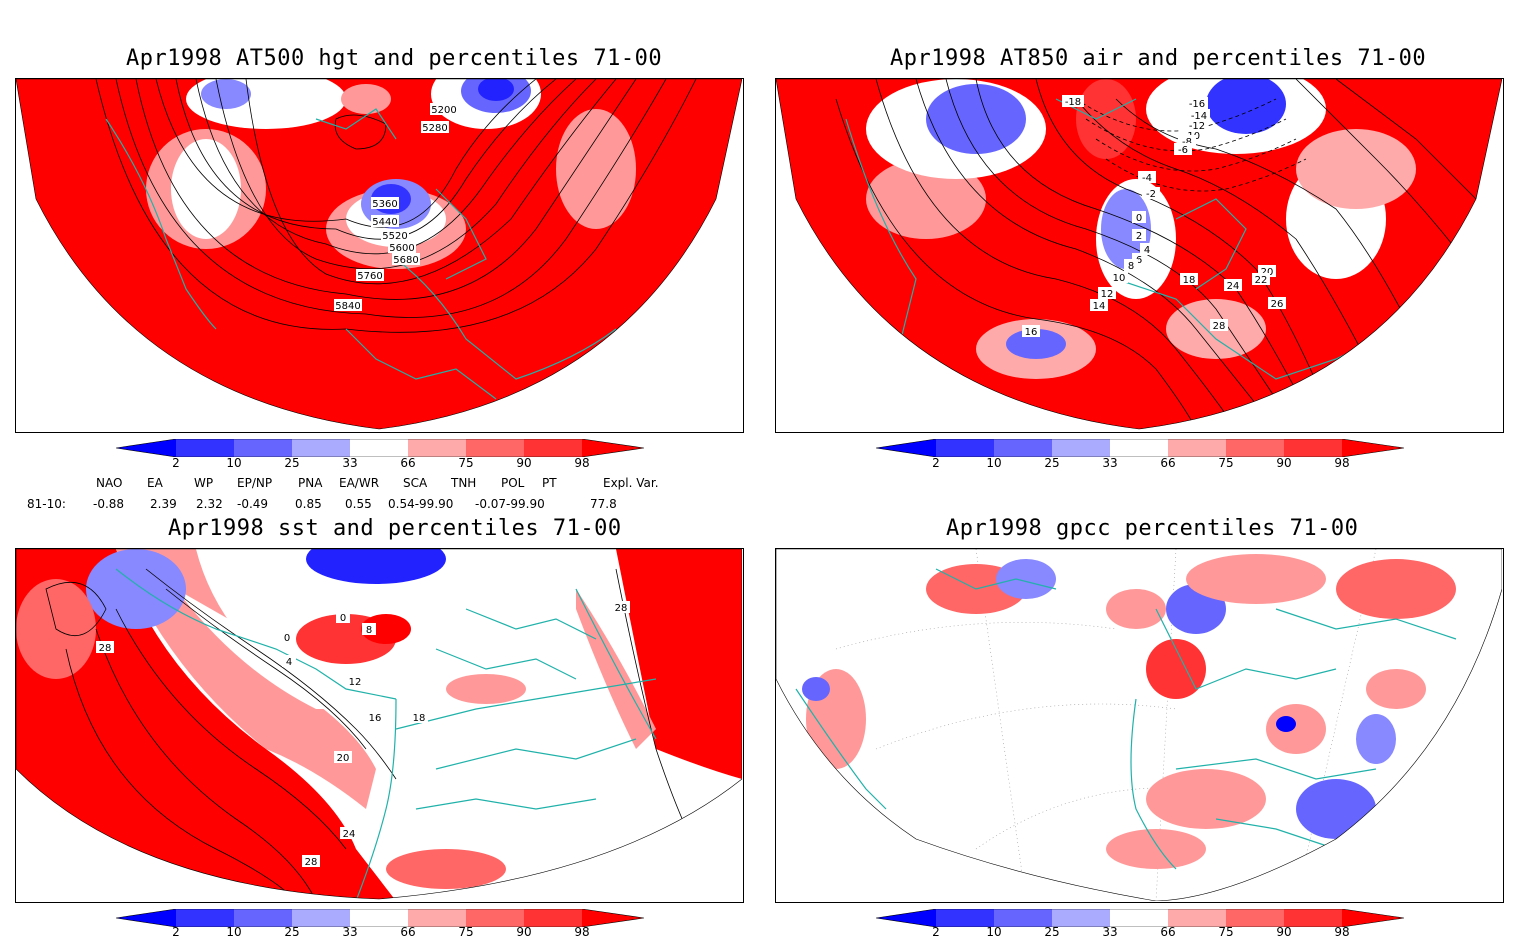 Image resolution: width=1520 pixels, height=940 pixels. I want to click on contour-label: 10, so click(1119, 278).